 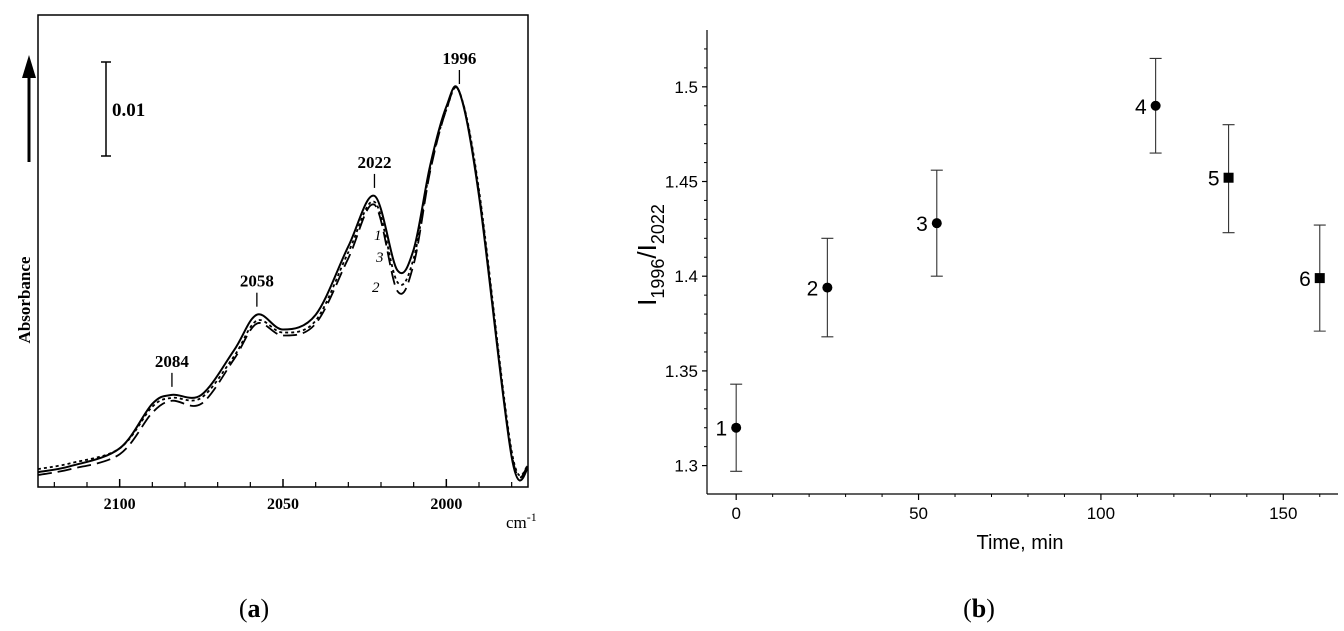 What do you see at coordinates (813, 289) in the screenshot?
I see `point-label: 2` at bounding box center [813, 289].